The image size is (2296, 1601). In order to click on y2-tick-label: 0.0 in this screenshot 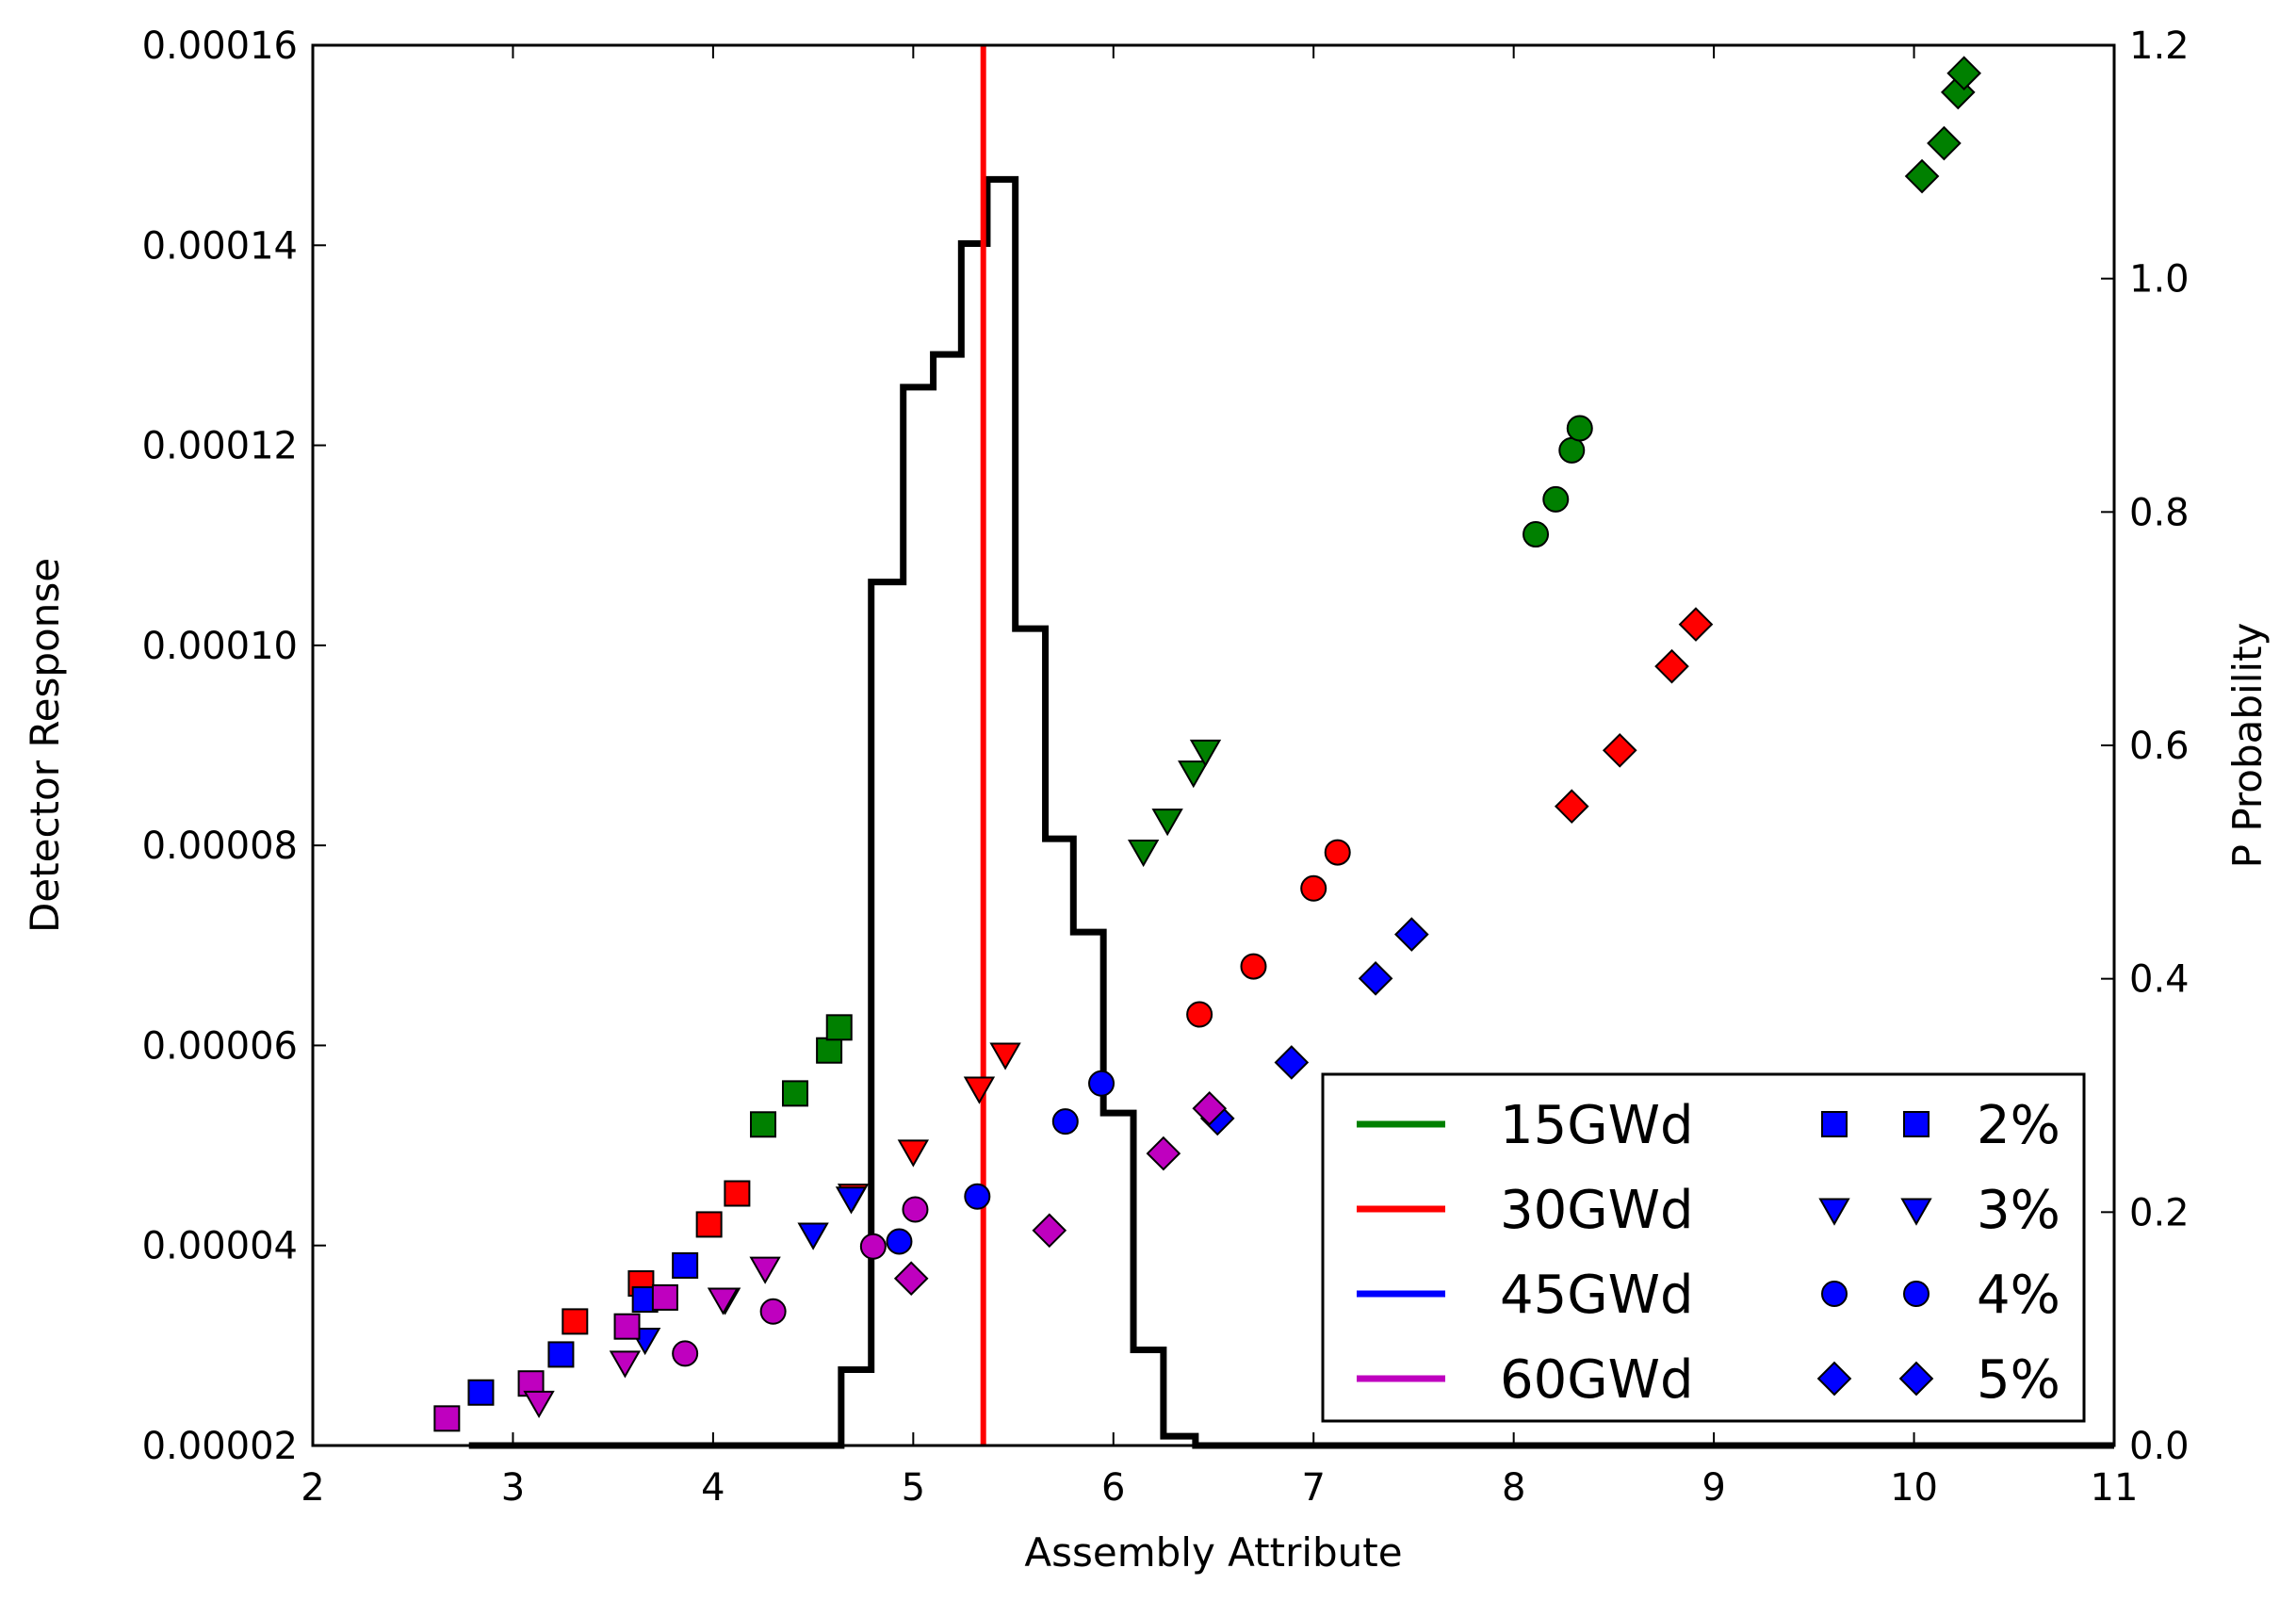, I will do `click(2159, 1446)`.